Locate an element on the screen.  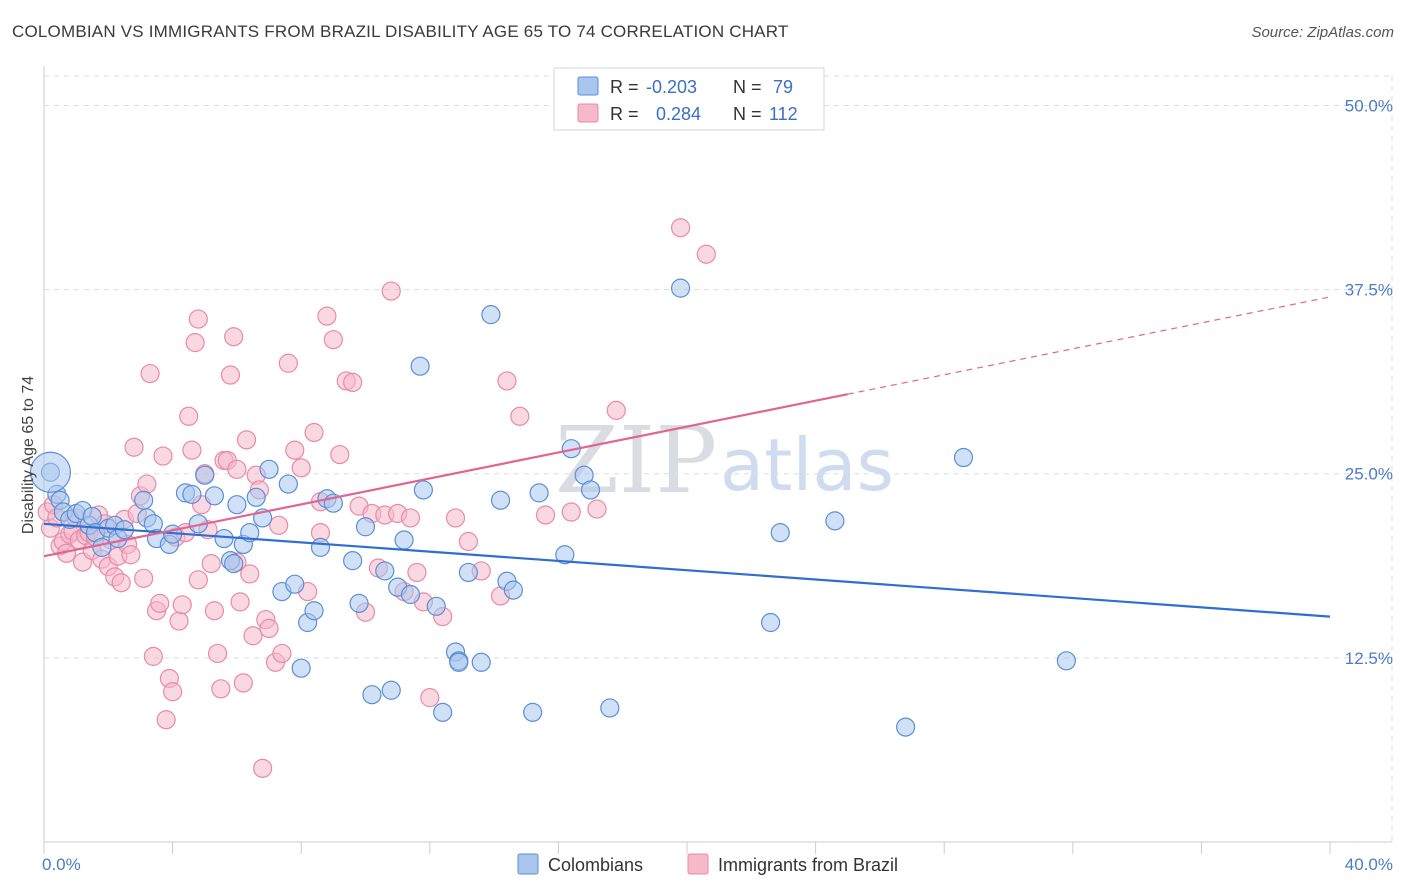
legend-r-label-2: R = is located at coordinates (624, 114).